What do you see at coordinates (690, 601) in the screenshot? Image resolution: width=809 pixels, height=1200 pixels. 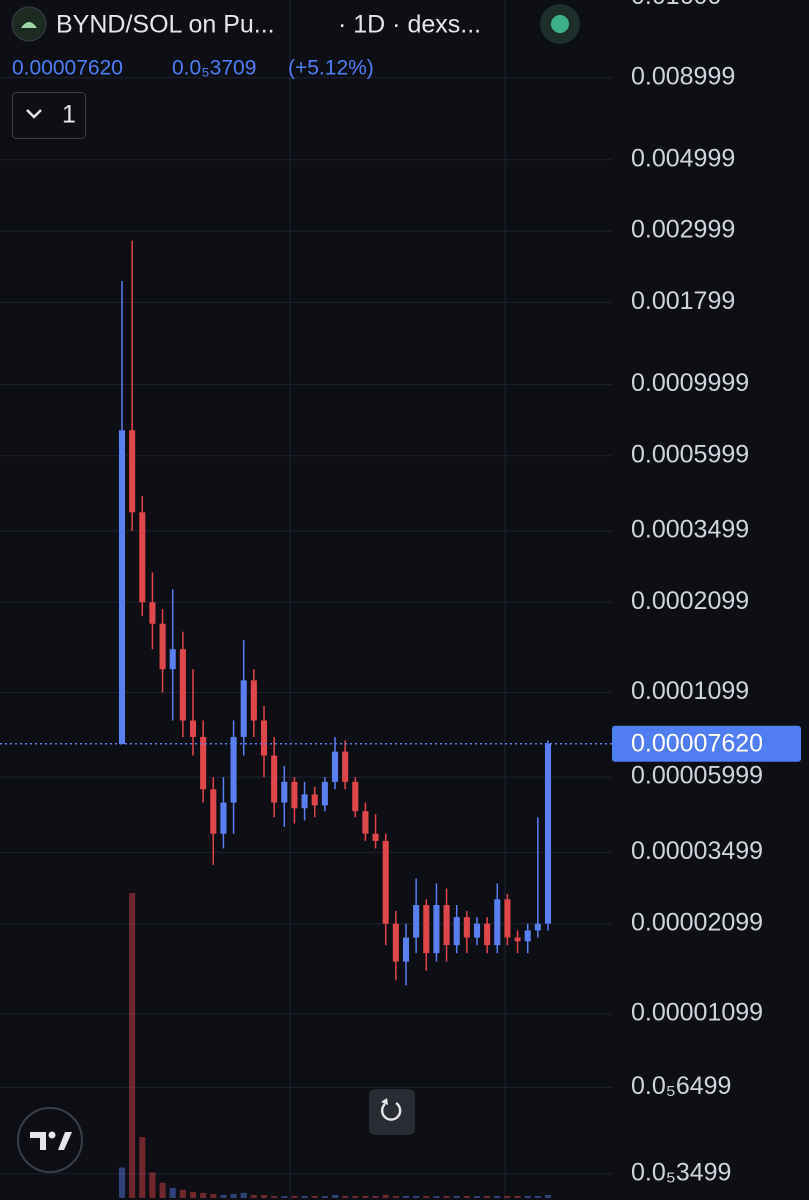 I see `y-tick-label: 0.0002099` at bounding box center [690, 601].